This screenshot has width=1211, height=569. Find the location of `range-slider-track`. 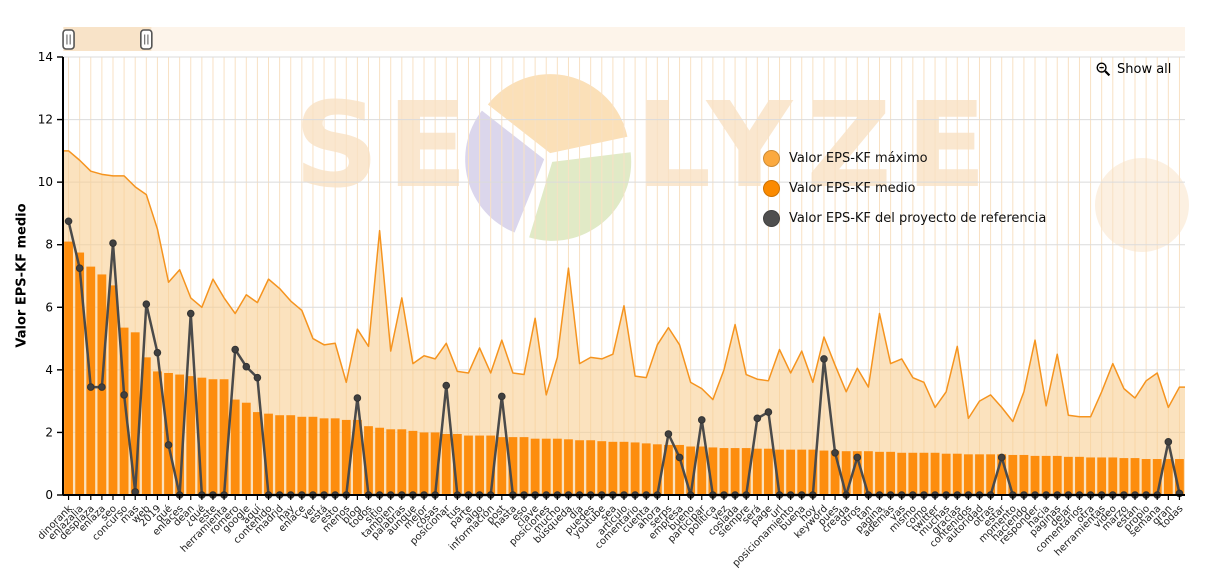

range-slider-track is located at coordinates (624, 39).